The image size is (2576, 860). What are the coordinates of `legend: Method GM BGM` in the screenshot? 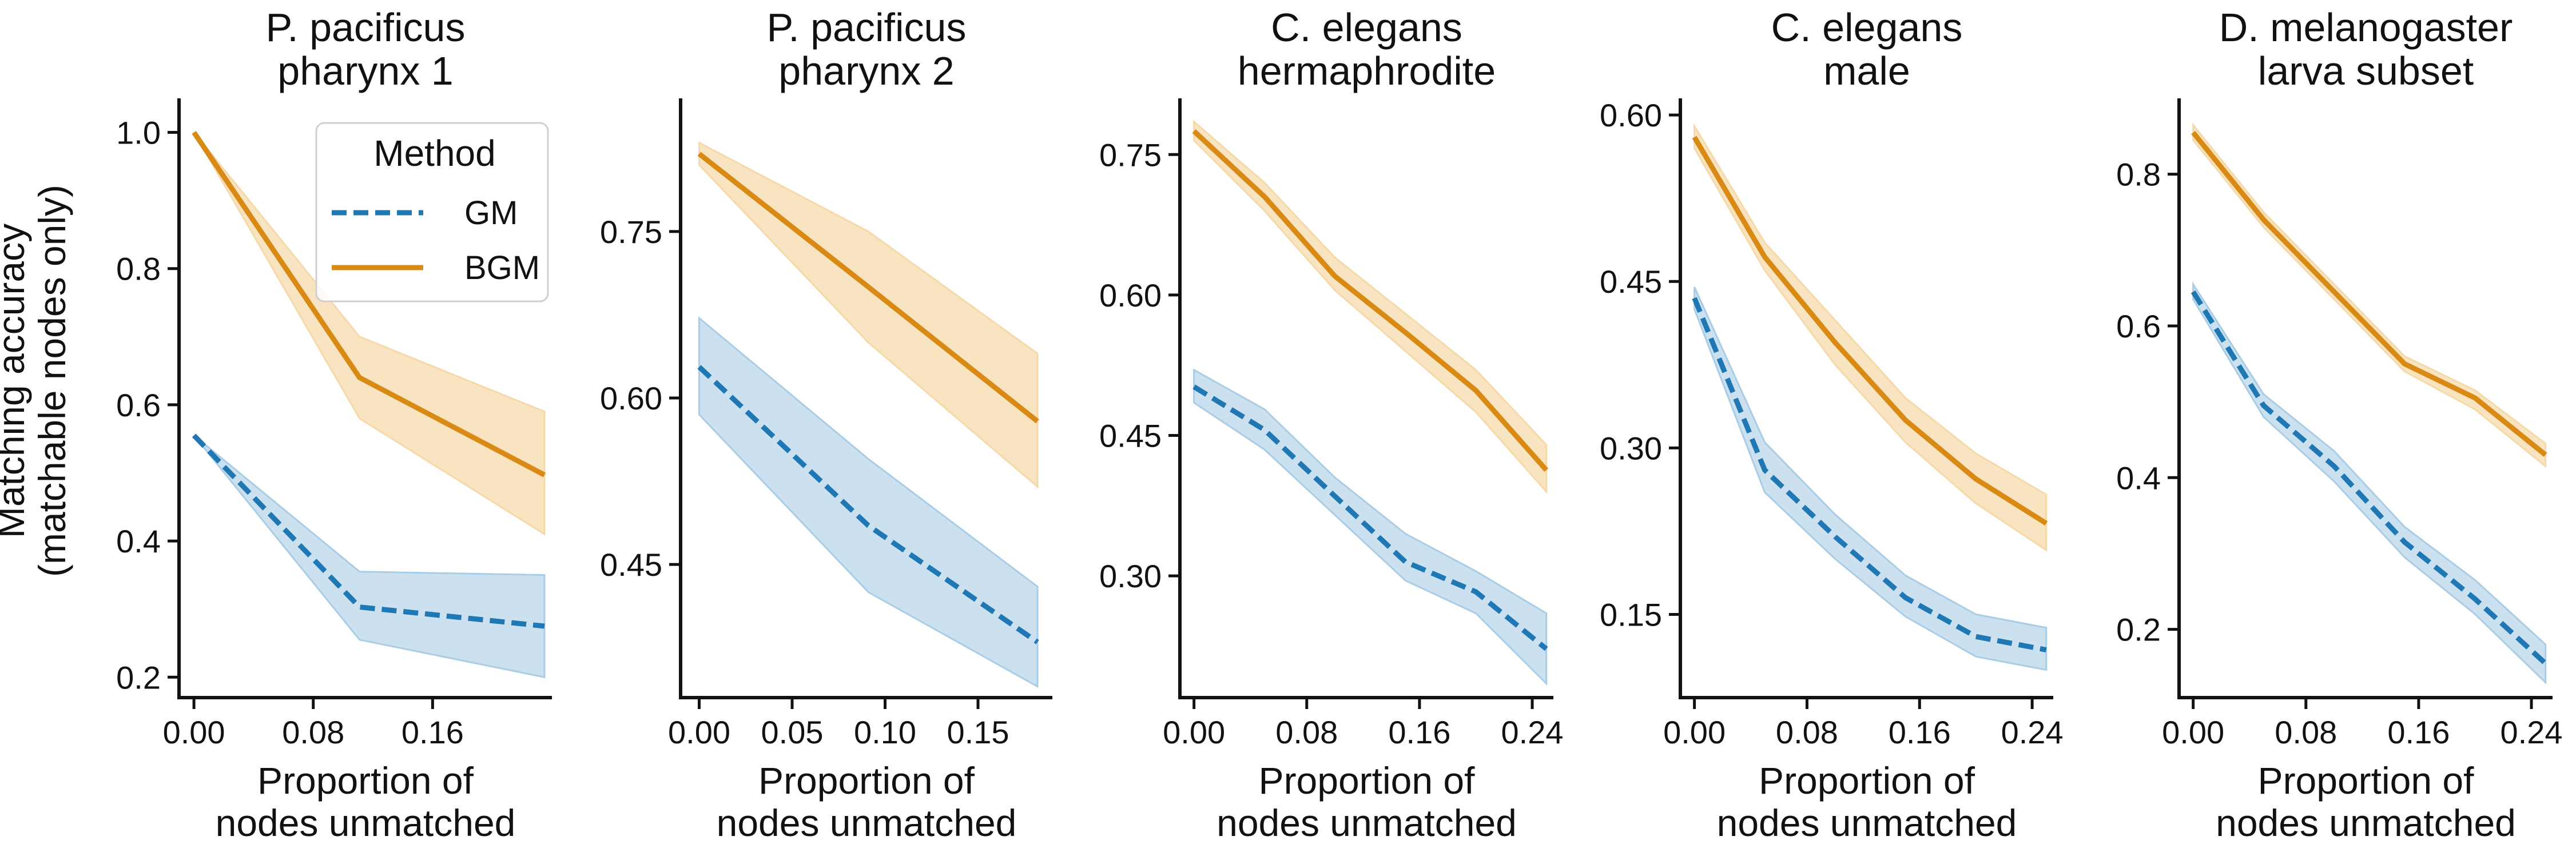 It's located at (432, 212).